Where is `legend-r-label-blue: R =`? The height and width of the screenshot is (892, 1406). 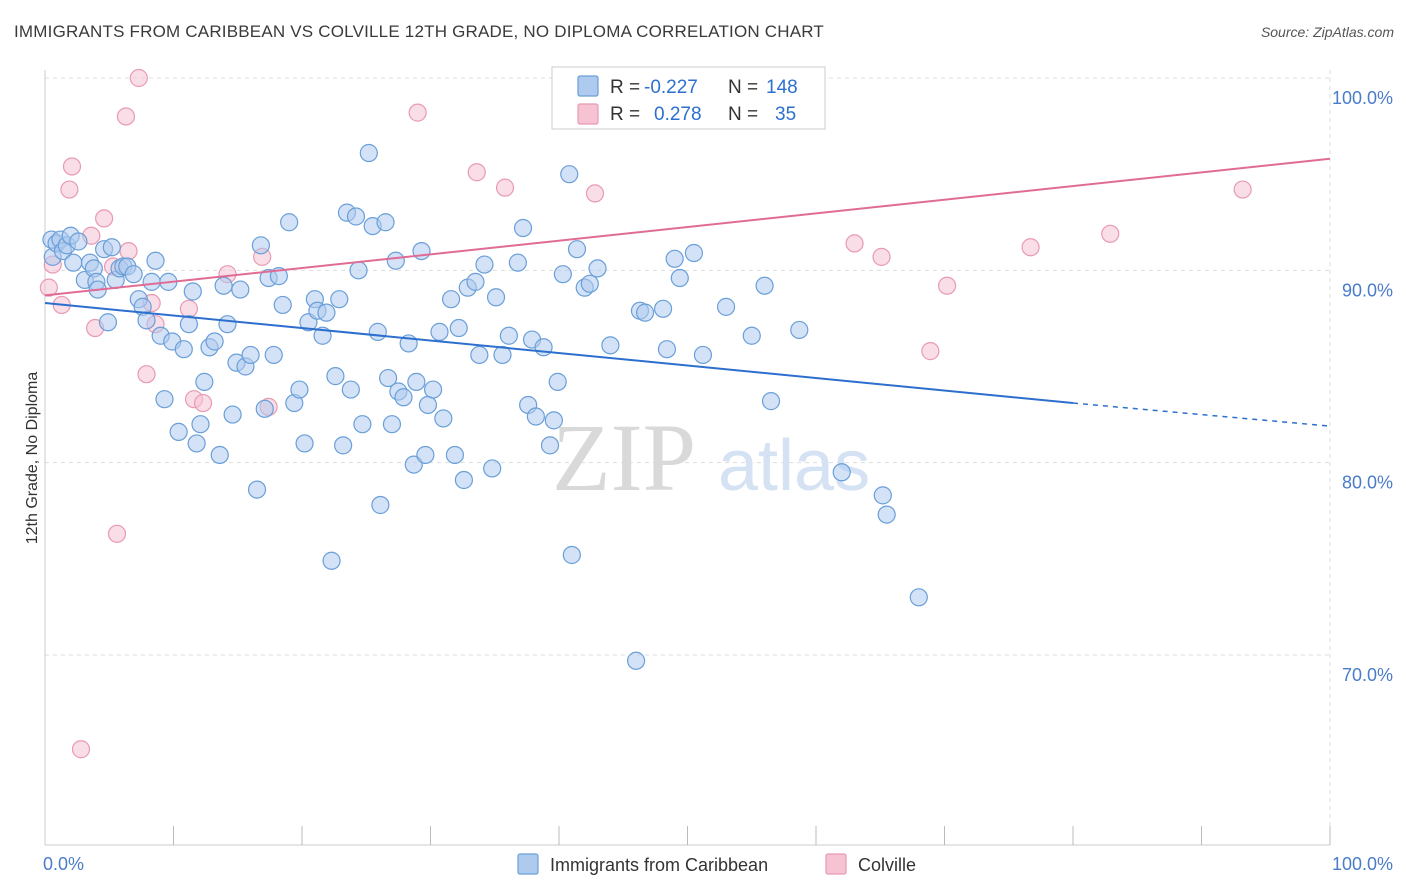
legend-r-label-blue: R = is located at coordinates (625, 87).